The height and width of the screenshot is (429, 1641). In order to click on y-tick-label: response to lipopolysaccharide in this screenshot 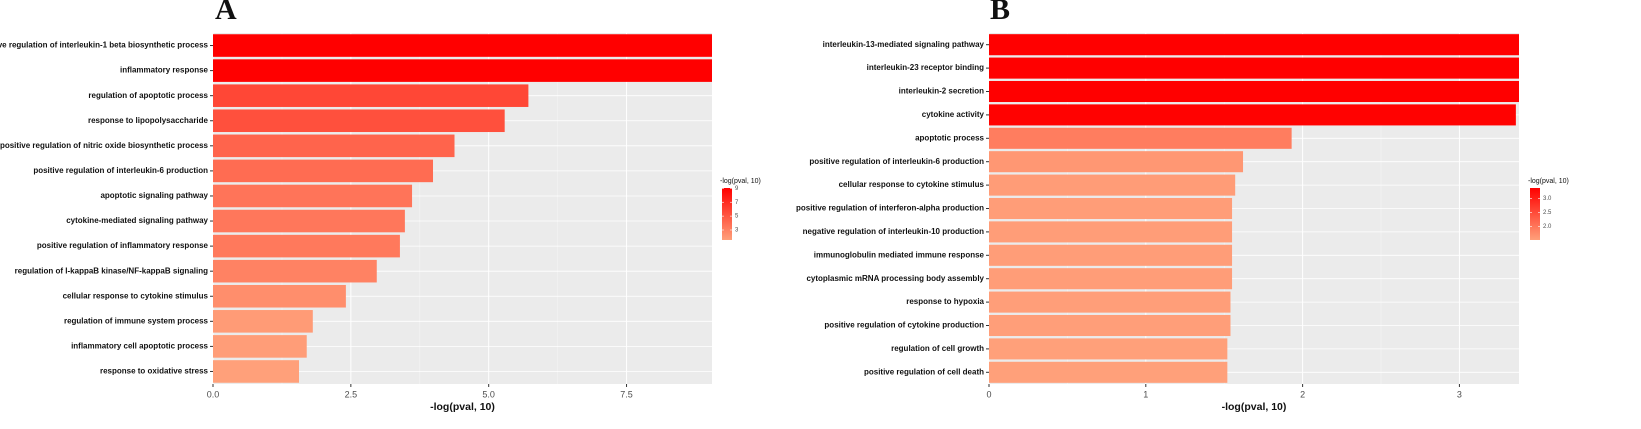, I will do `click(148, 120)`.